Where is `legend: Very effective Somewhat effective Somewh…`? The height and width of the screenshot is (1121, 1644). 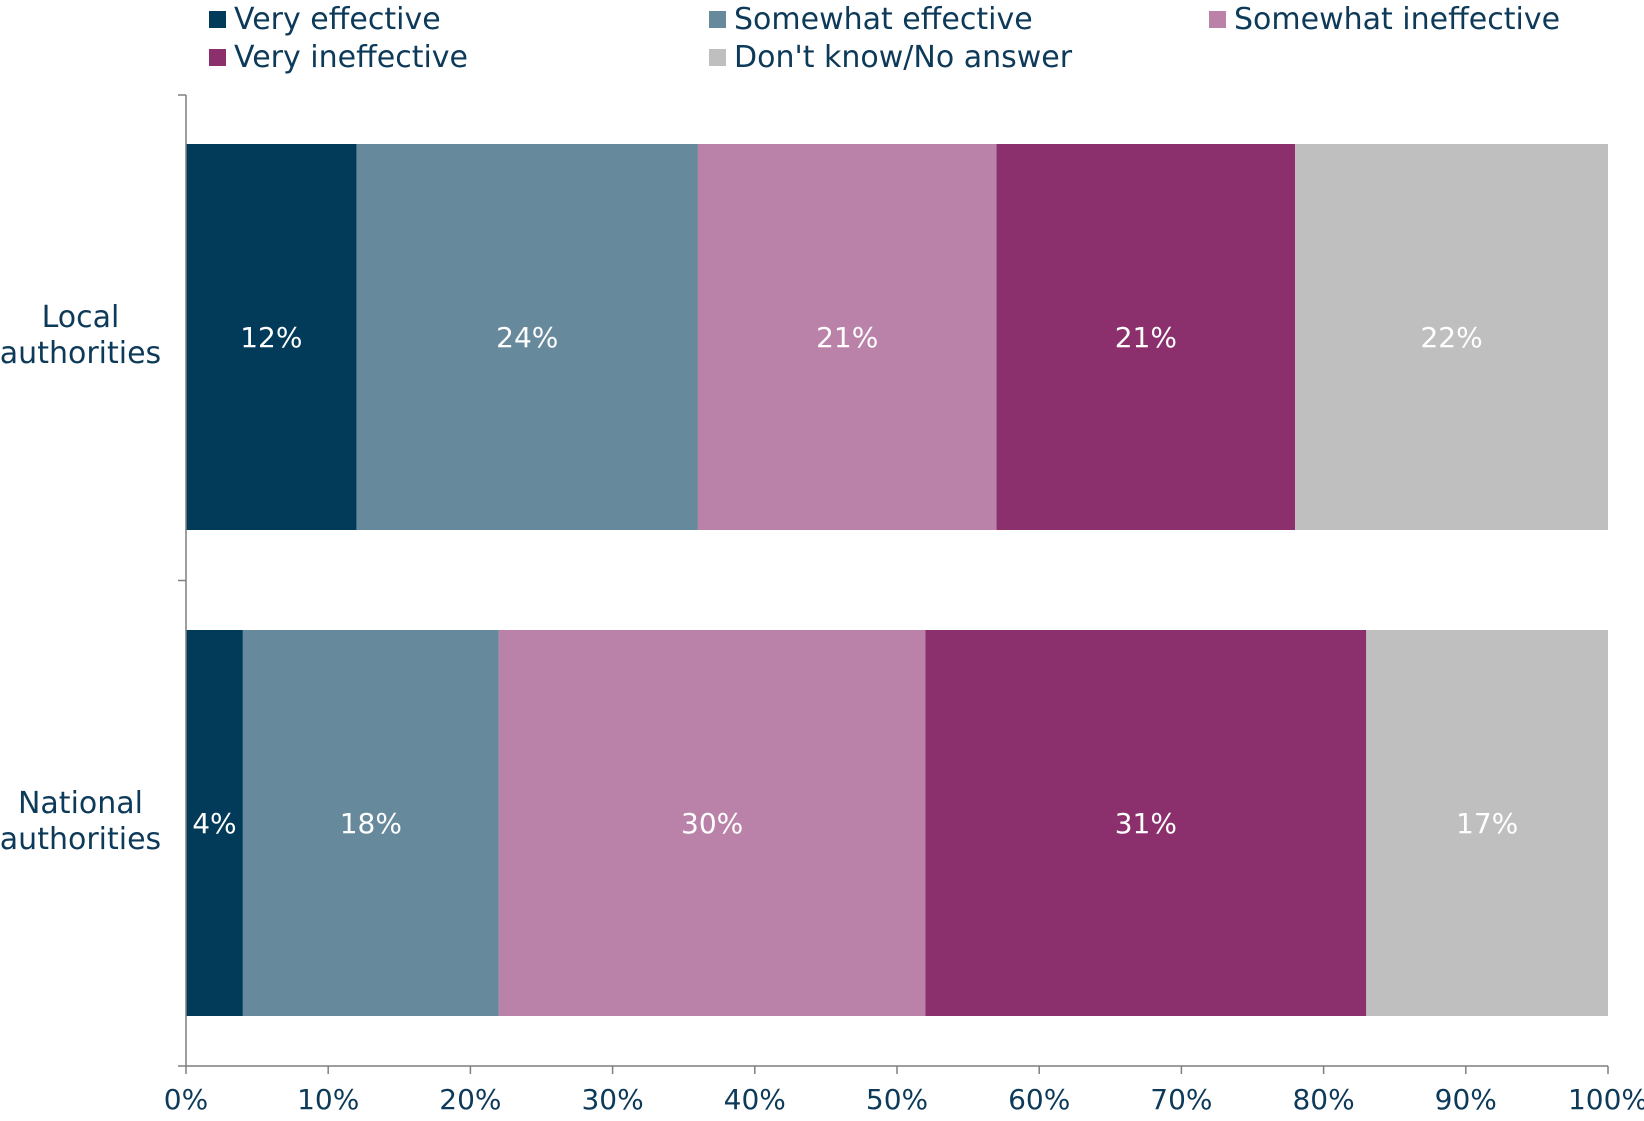 legend: Very effective Somewhat effective Somewh… is located at coordinates (822, 40).